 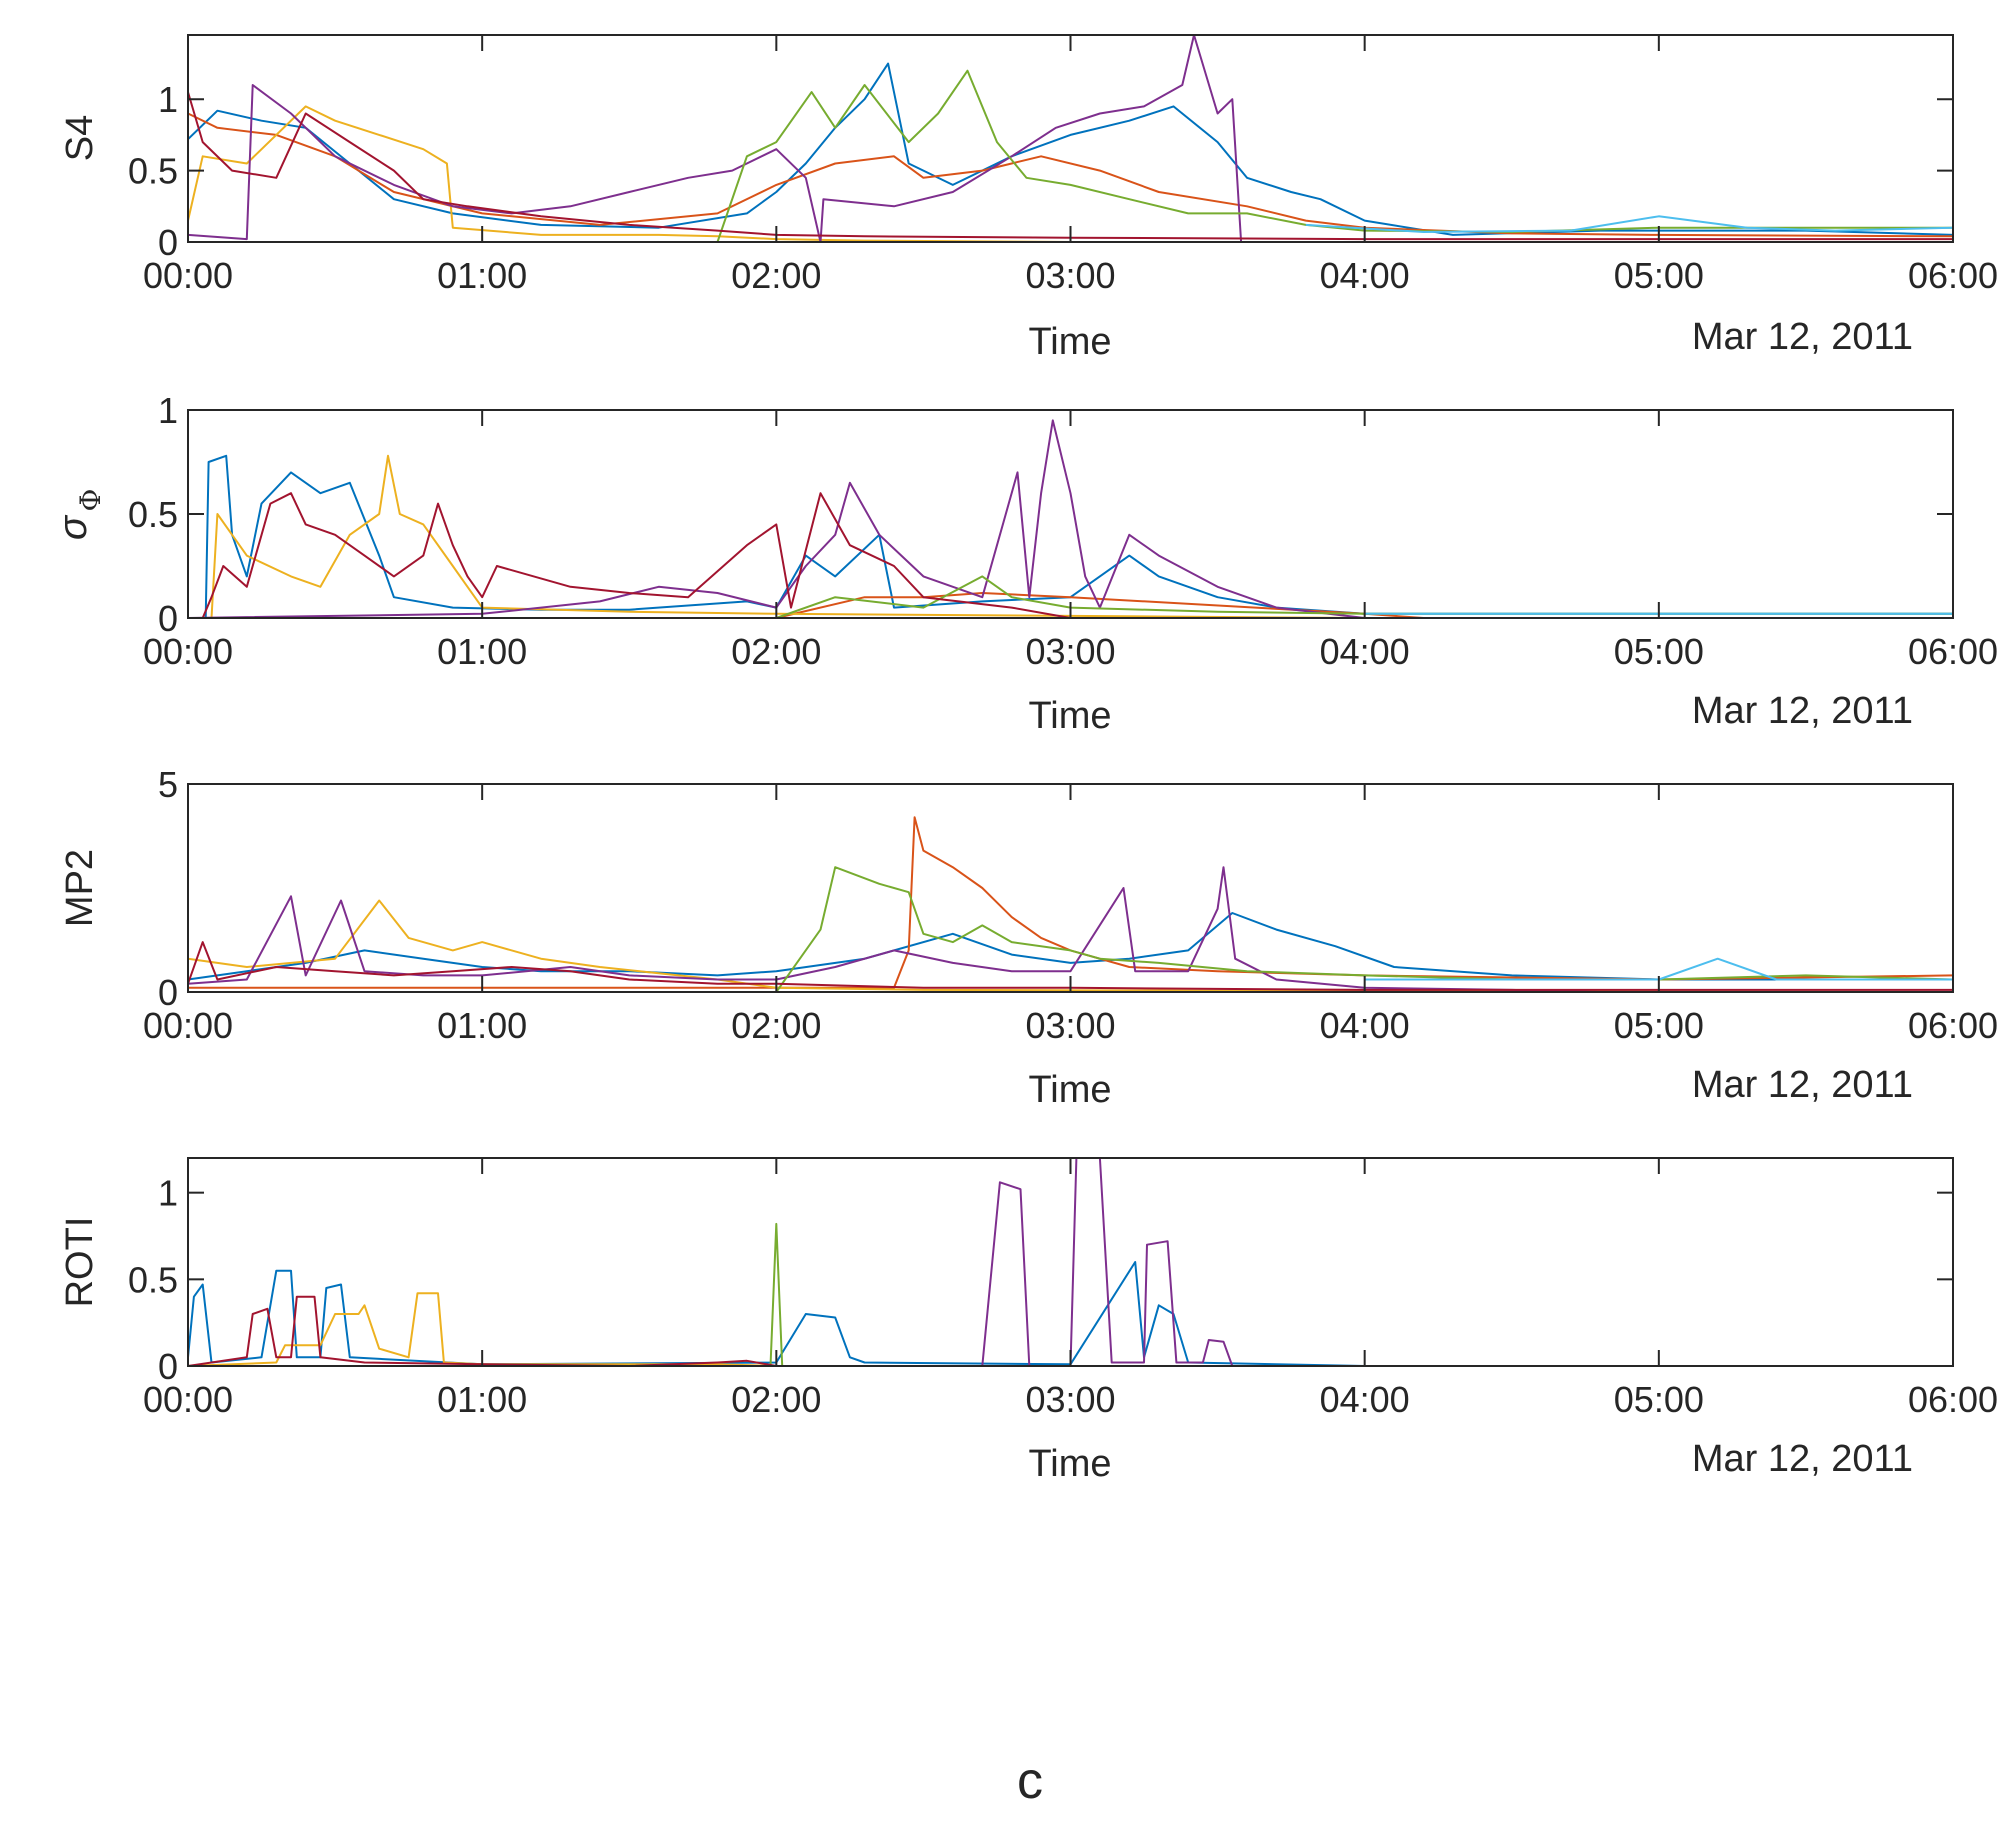 I want to click on sigma-phi-date-label: Mar 12, 2011, so click(x=1802, y=711).